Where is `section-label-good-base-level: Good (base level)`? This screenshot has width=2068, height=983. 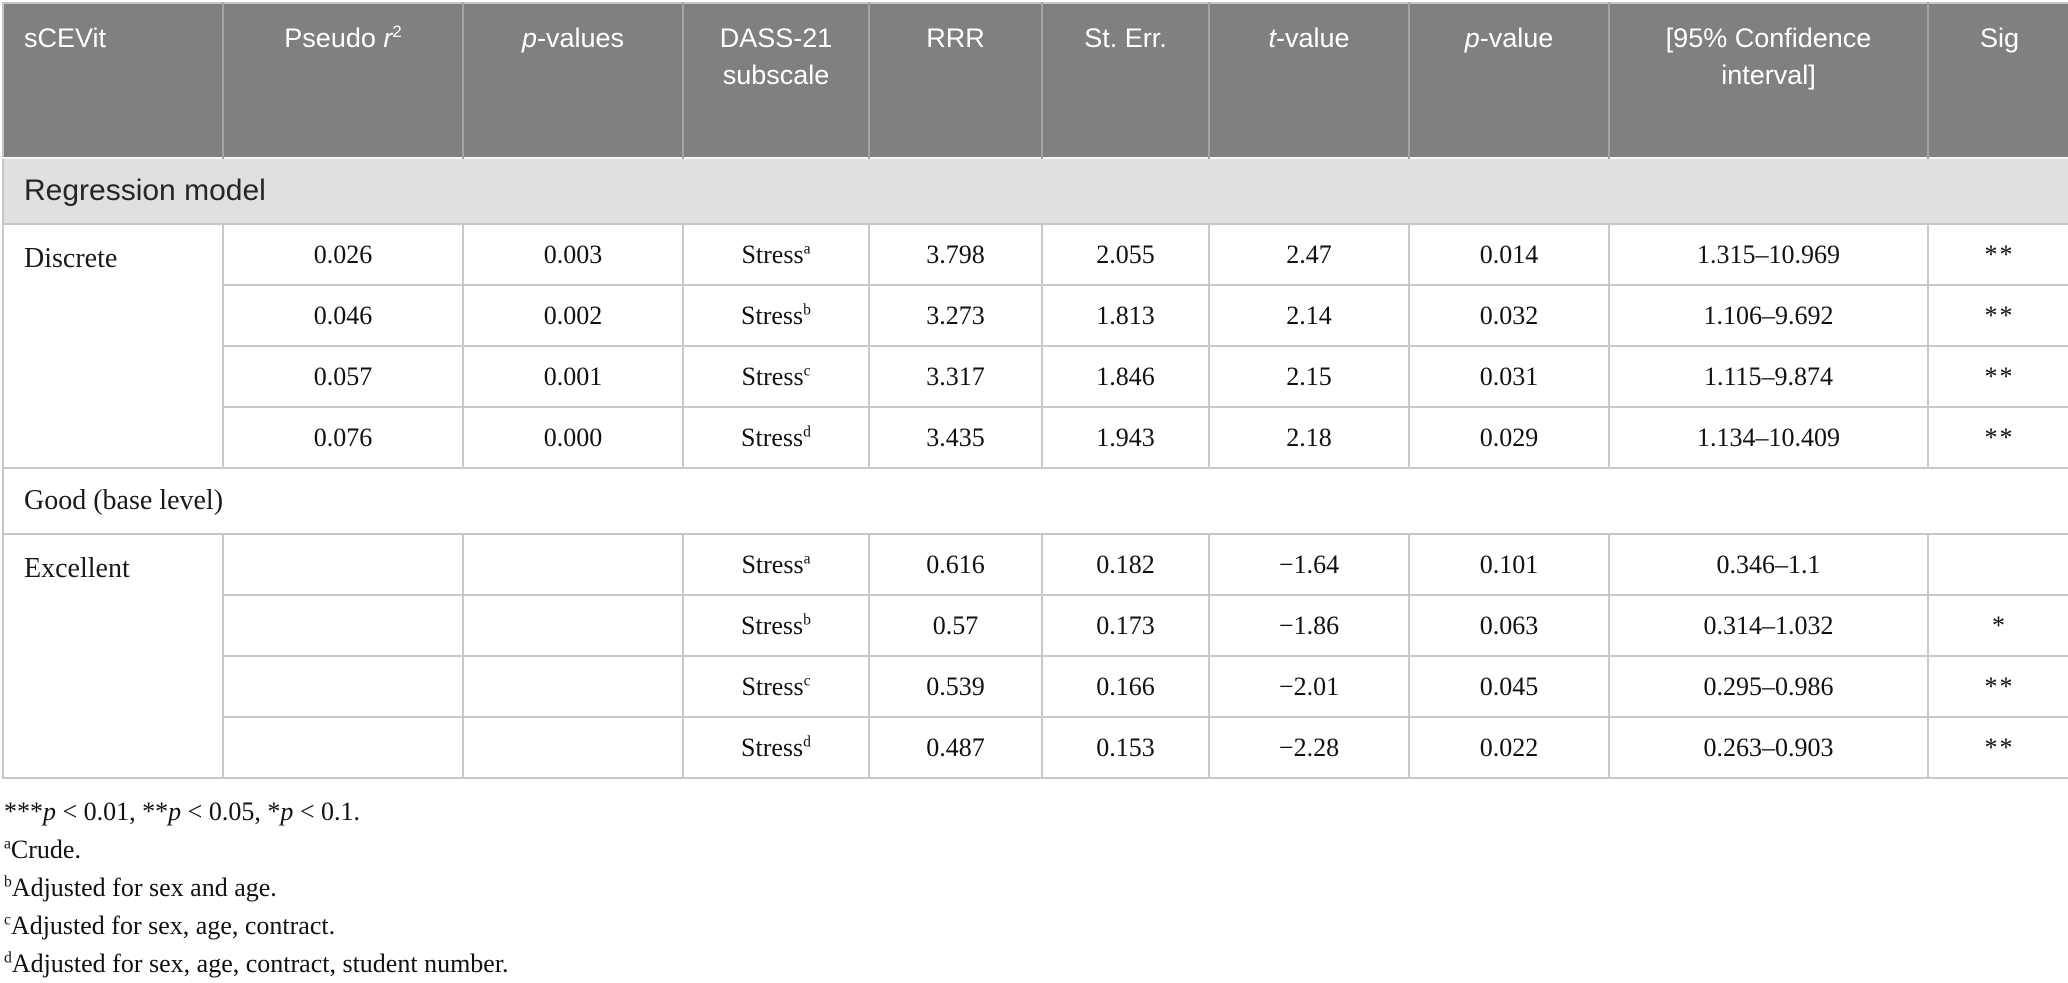
section-label-good-base-level: Good (base level) is located at coordinates (1035, 501).